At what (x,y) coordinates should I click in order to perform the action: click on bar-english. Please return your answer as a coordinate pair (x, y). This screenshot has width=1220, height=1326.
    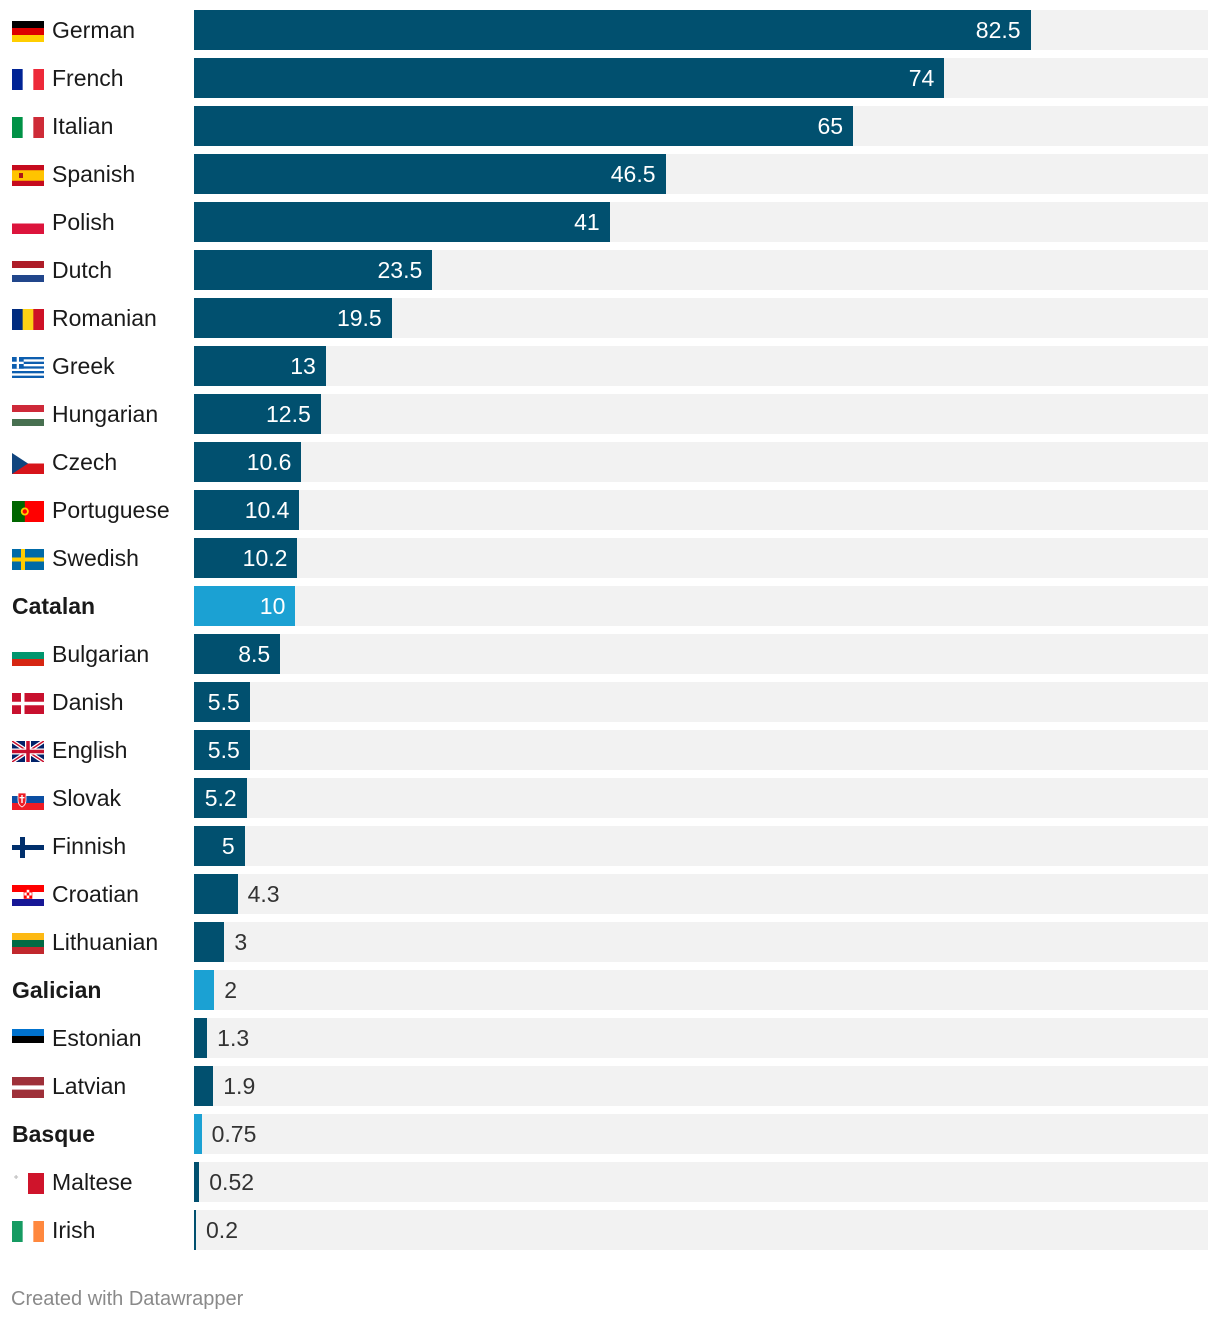
    Looking at the image, I should click on (222, 750).